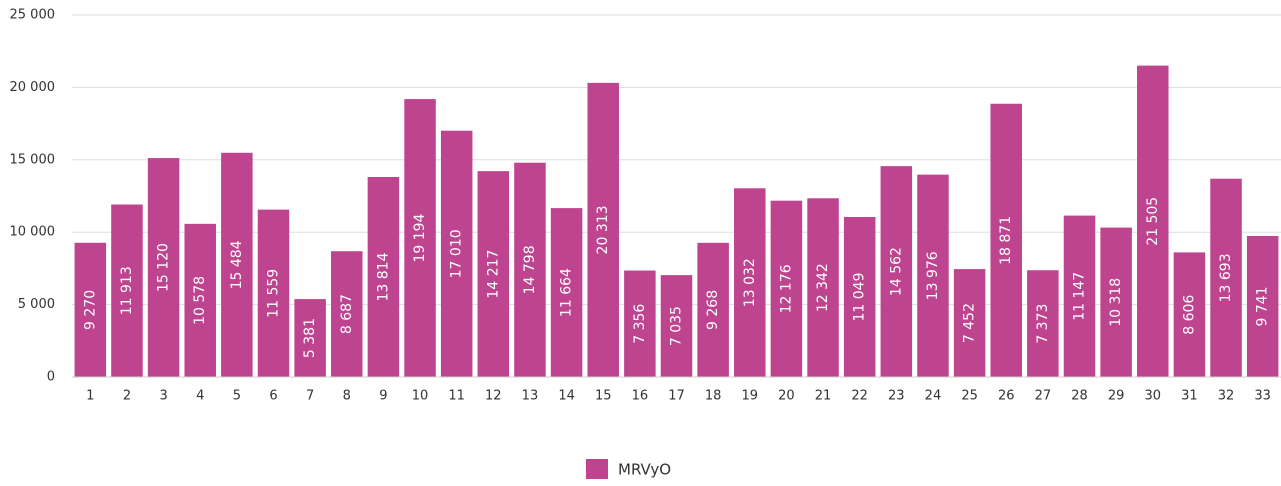  I want to click on value-label: 7 035, so click(677, 326).